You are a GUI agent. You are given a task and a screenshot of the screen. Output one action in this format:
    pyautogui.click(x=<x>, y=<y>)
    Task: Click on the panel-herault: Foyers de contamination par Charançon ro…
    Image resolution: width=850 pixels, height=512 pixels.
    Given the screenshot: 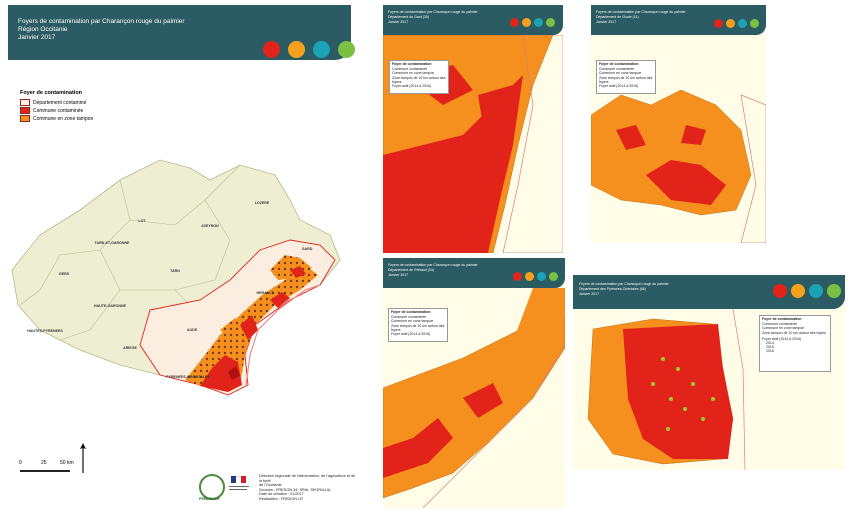 What is the action you would take?
    pyautogui.click(x=474, y=383)
    